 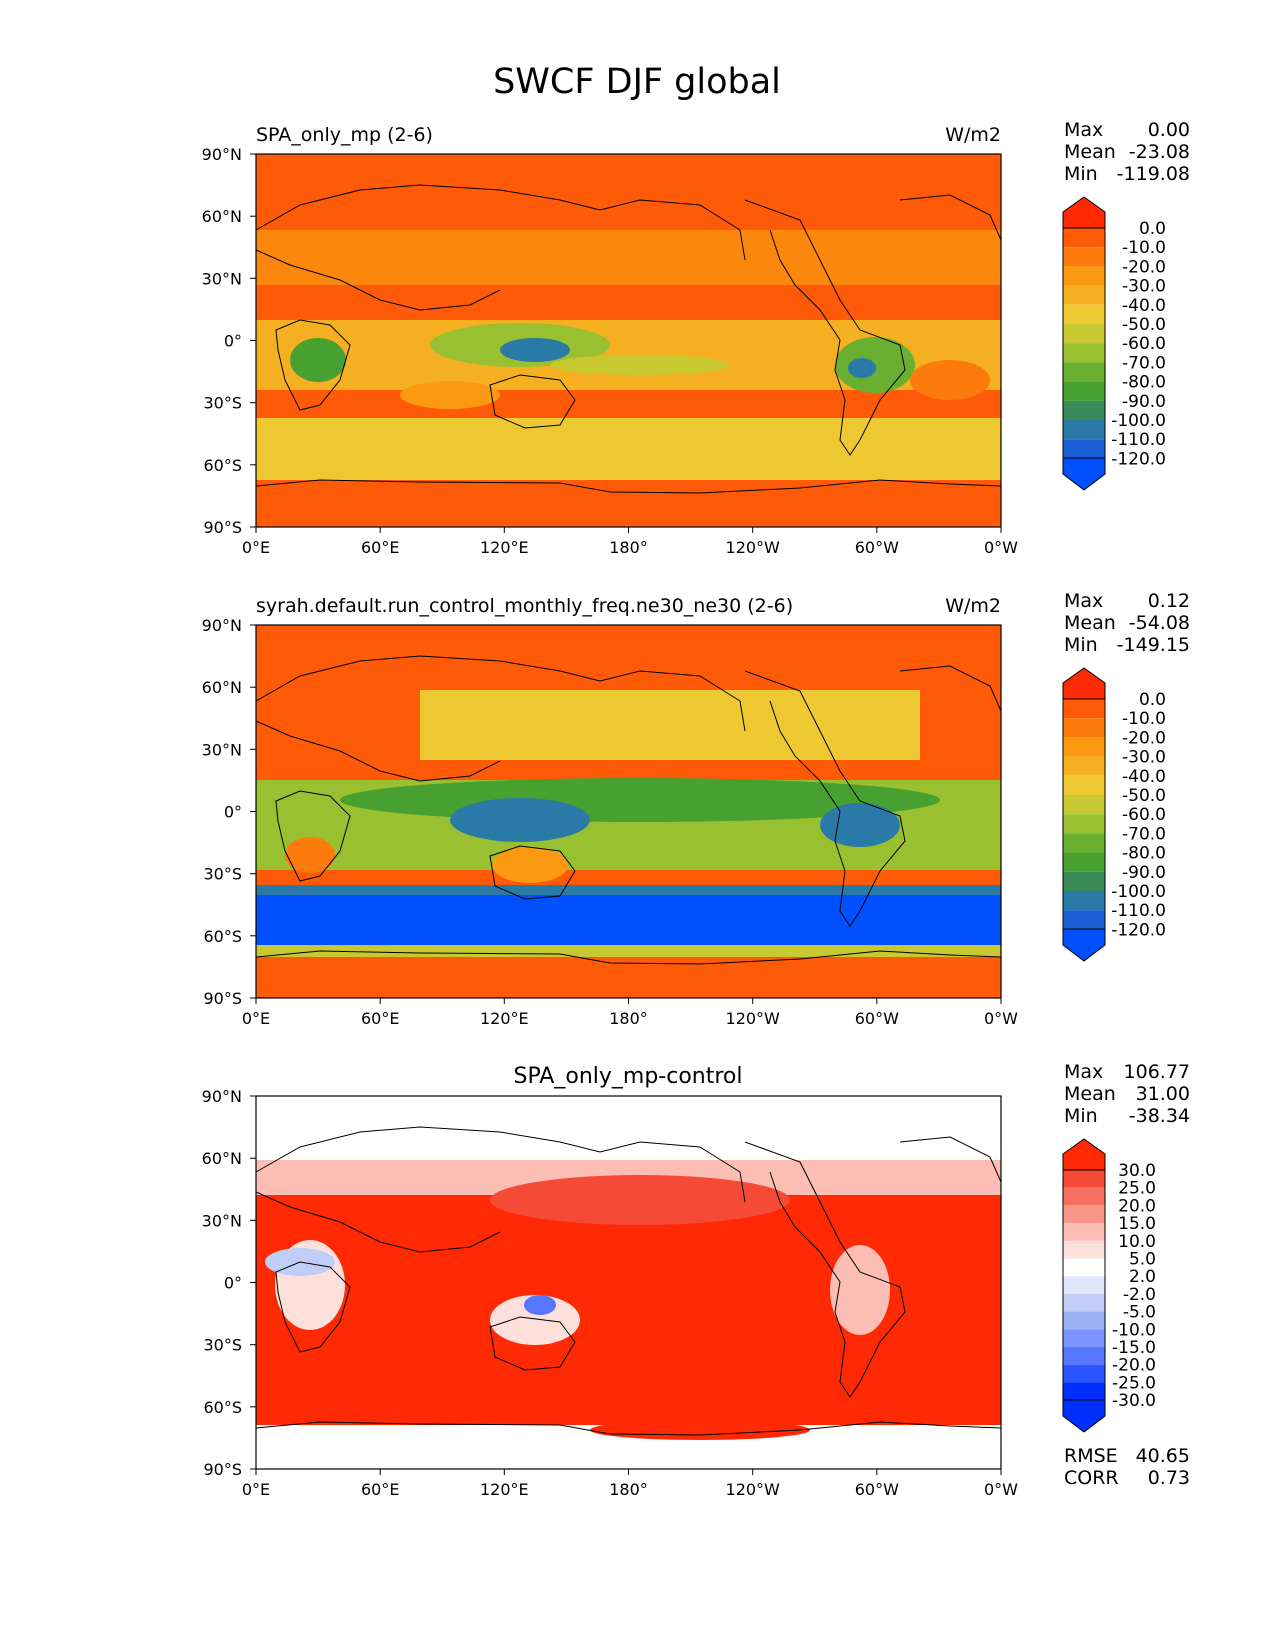 I want to click on y-tick-label: 60°S, so click(x=222, y=1407).